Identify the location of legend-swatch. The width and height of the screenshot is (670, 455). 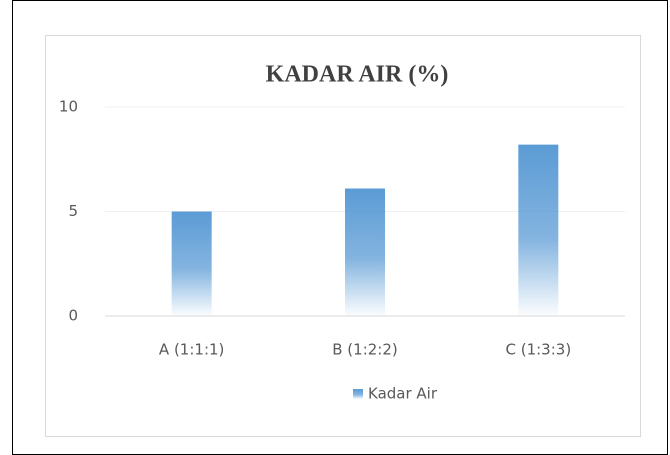
(358, 394).